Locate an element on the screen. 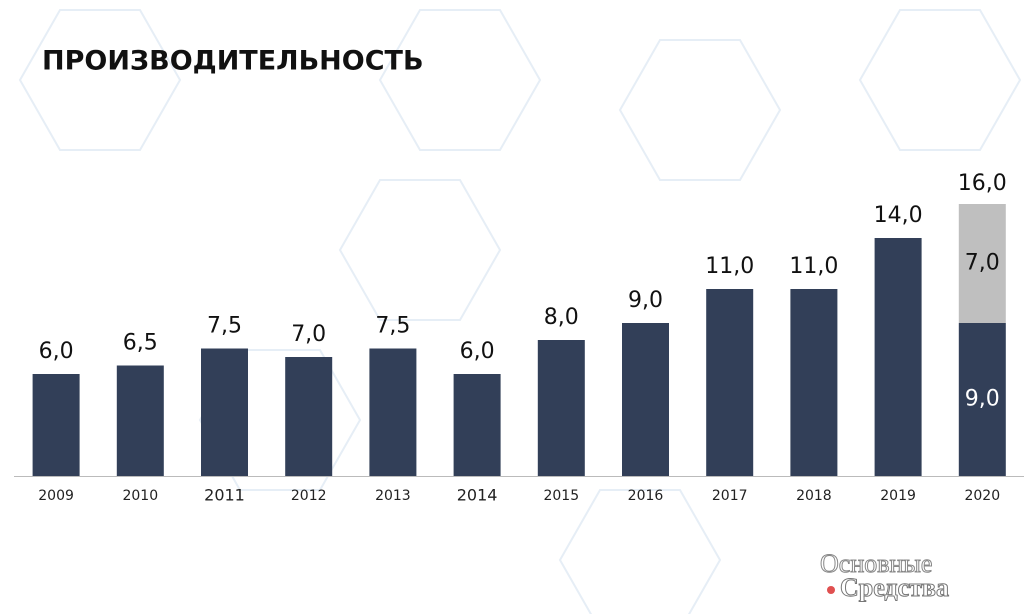 This screenshot has width=1024, height=614. watermark: Средства is located at coordinates (894, 587).